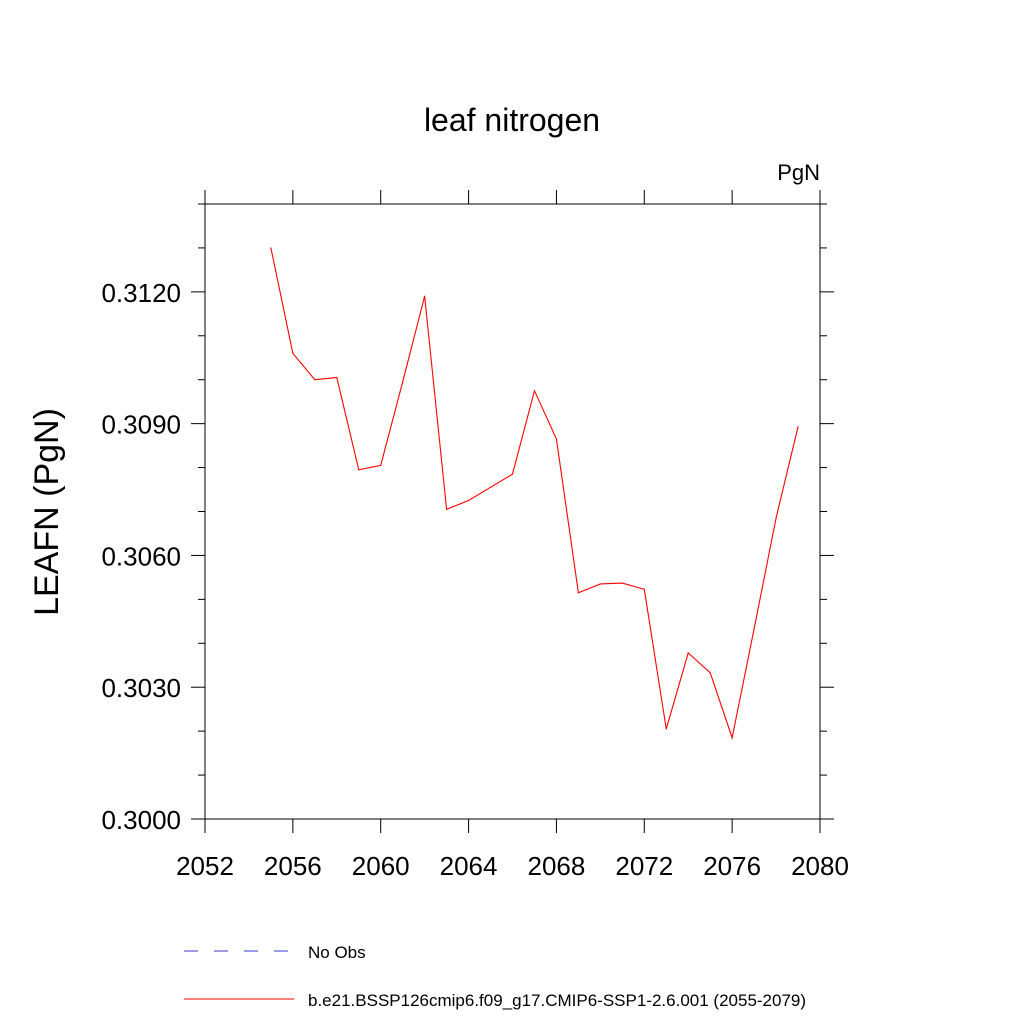 The height and width of the screenshot is (1024, 1024). Describe the element at coordinates (141, 688) in the screenshot. I see `y-tick-label: 0.3030` at that location.